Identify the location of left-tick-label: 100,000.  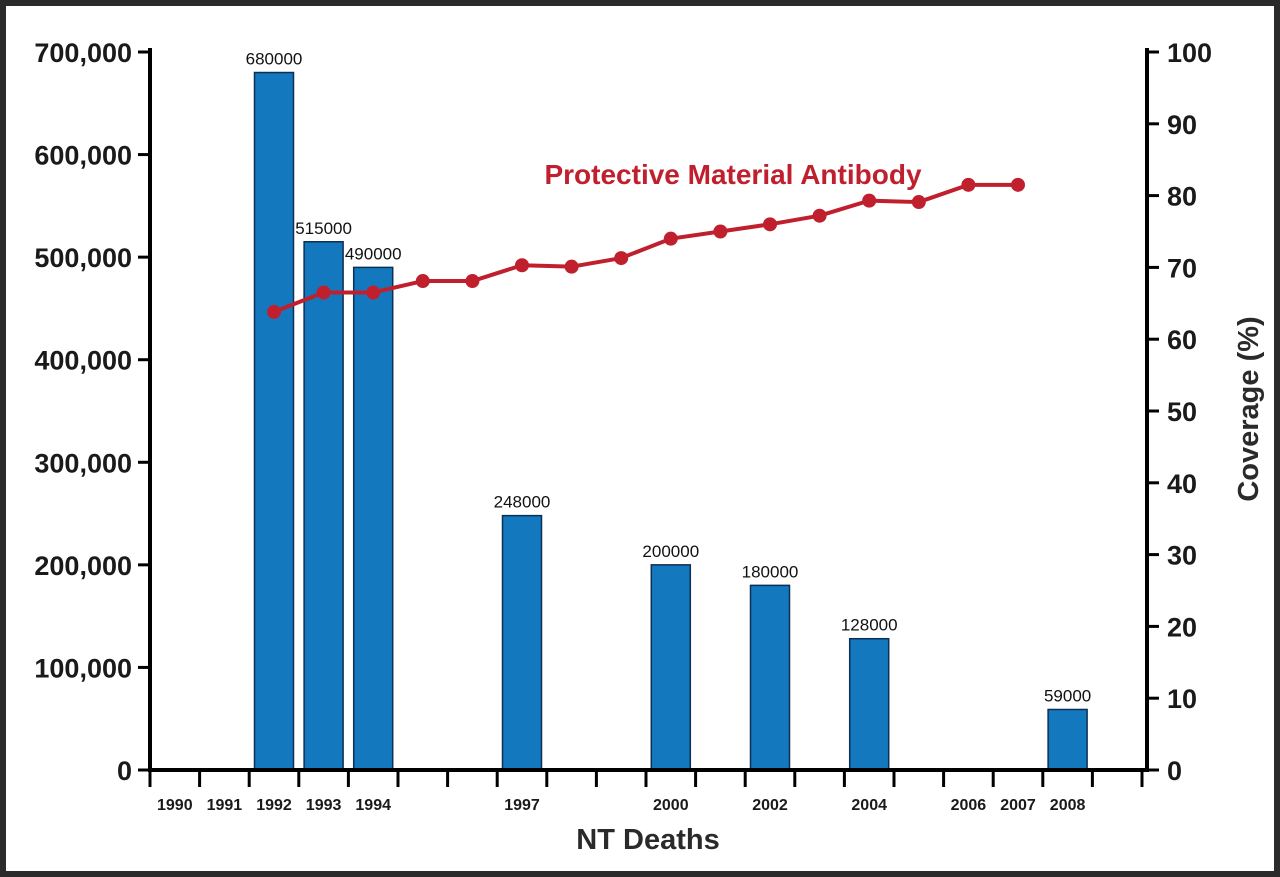
(83, 668).